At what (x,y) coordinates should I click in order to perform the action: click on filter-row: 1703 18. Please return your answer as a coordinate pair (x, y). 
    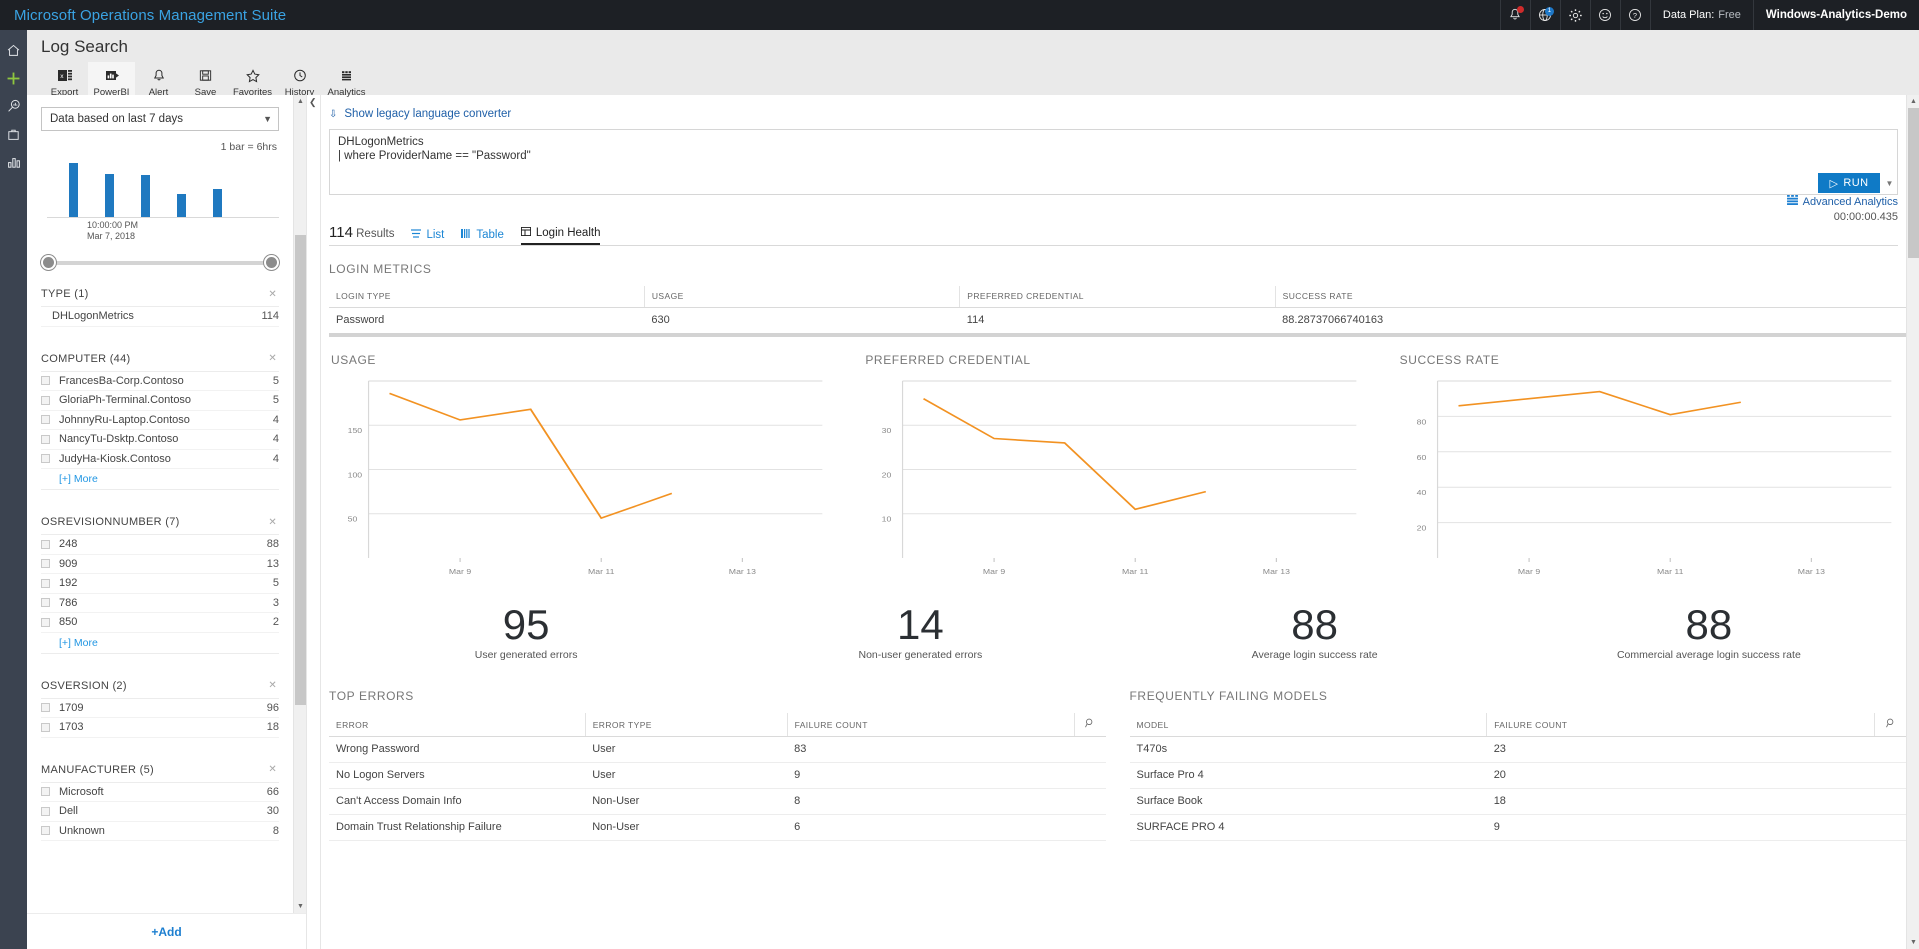
    Looking at the image, I should click on (160, 728).